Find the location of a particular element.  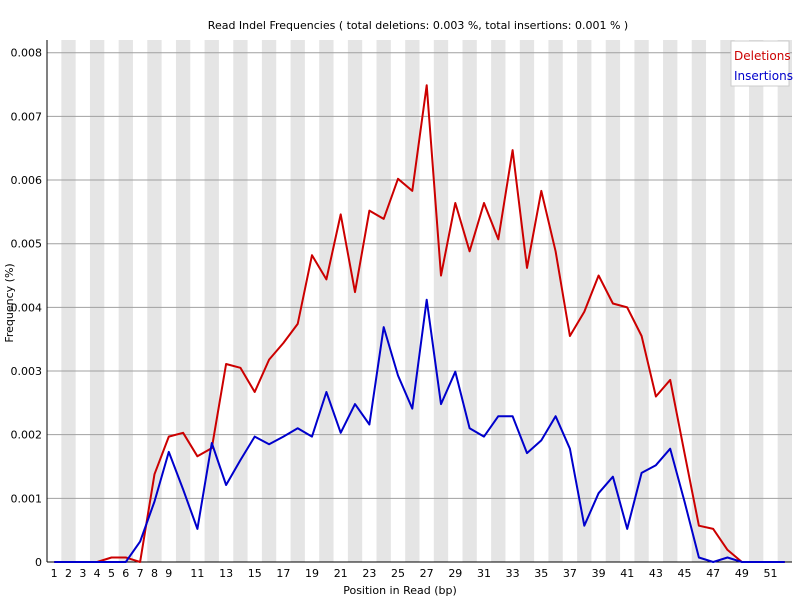

x-tick-label: 5 is located at coordinates (111, 573).